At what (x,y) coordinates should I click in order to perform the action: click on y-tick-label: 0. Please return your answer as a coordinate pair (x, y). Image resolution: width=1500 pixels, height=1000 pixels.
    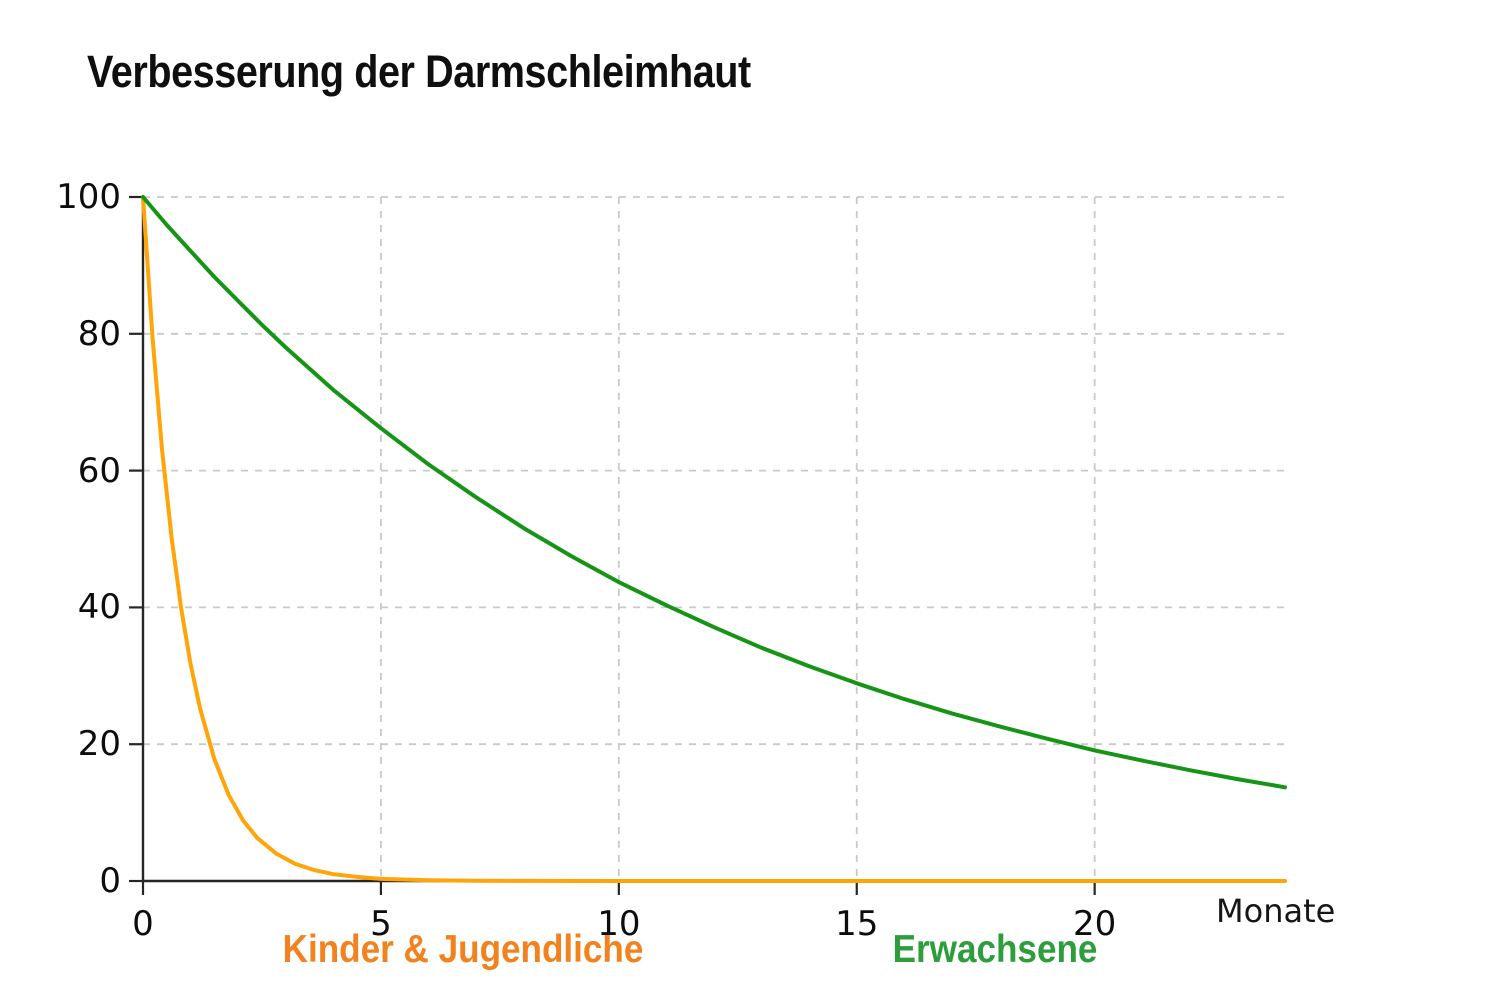
    Looking at the image, I should click on (110, 881).